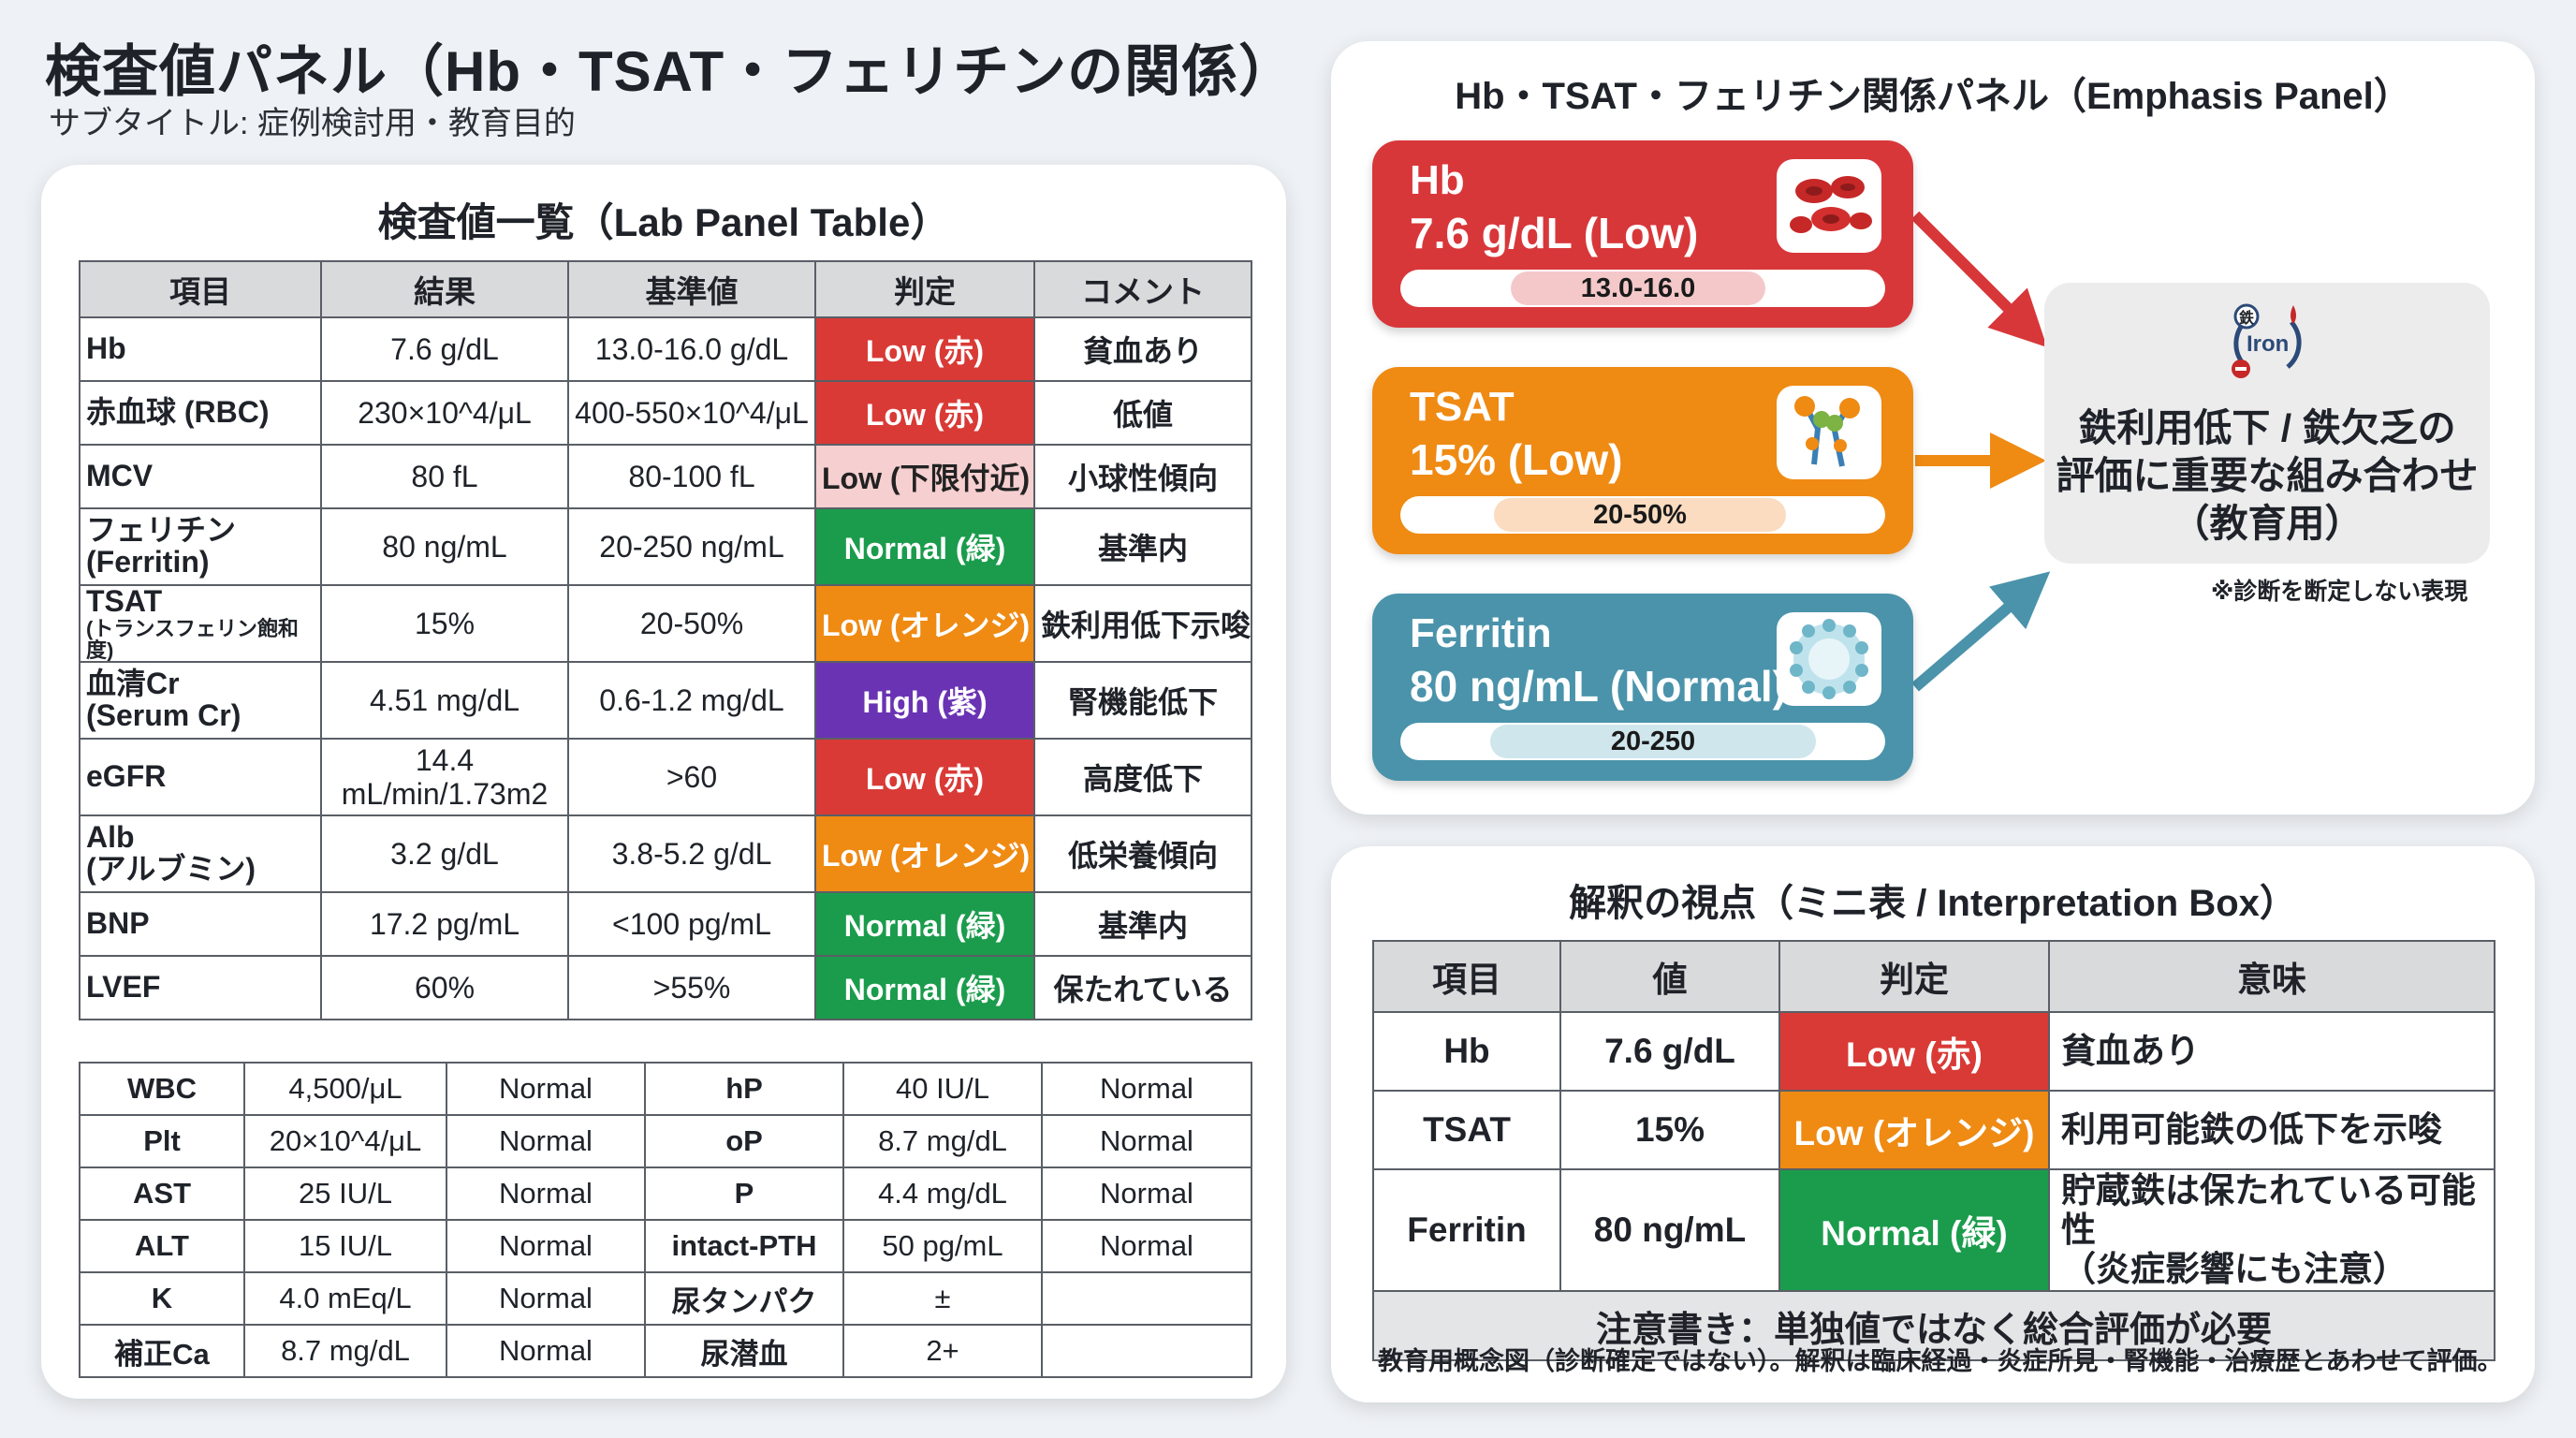  I want to click on table-row: BNP 17.2 pg/mL <100 pg/mL Normal (緑) 基準内, so click(665, 924).